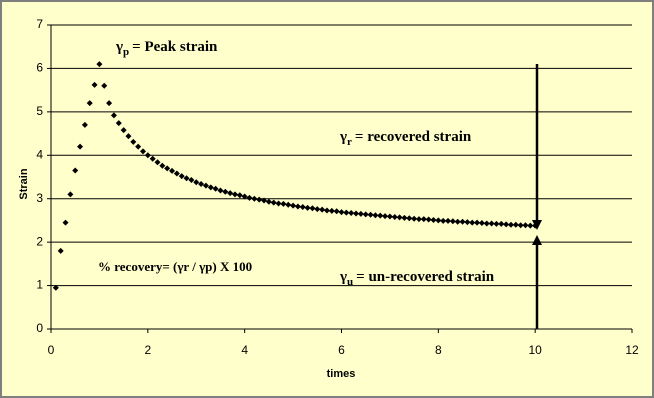 The height and width of the screenshot is (398, 654). I want to click on y-tick-label: 3, so click(39, 198).